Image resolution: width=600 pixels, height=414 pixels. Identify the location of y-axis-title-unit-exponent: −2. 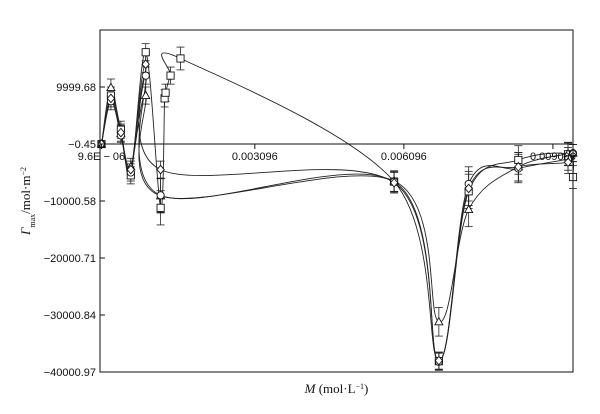
(23, 171).